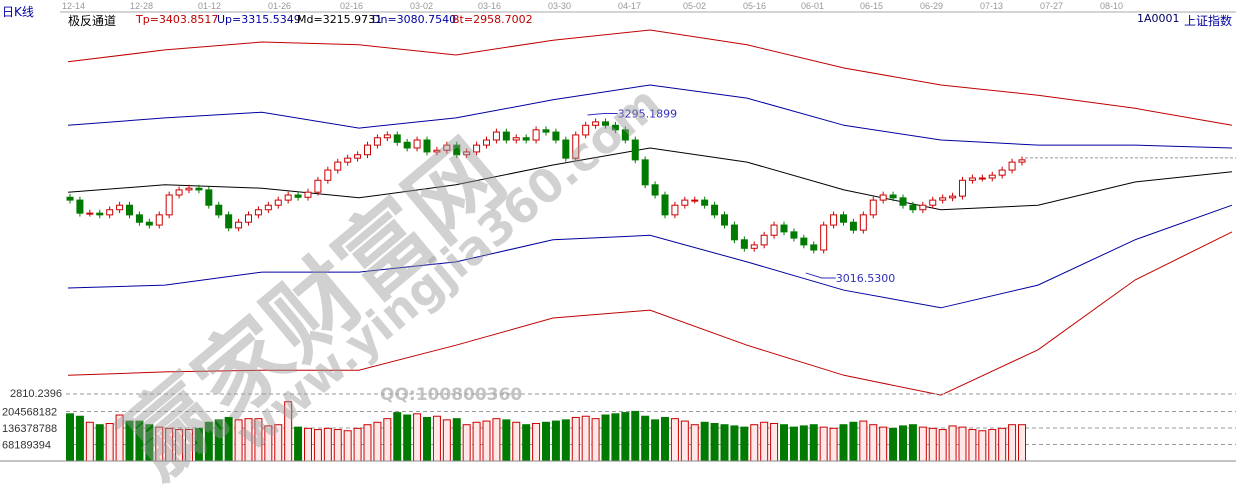  I want to click on date-tick-label: 03-16, so click(489, 6).